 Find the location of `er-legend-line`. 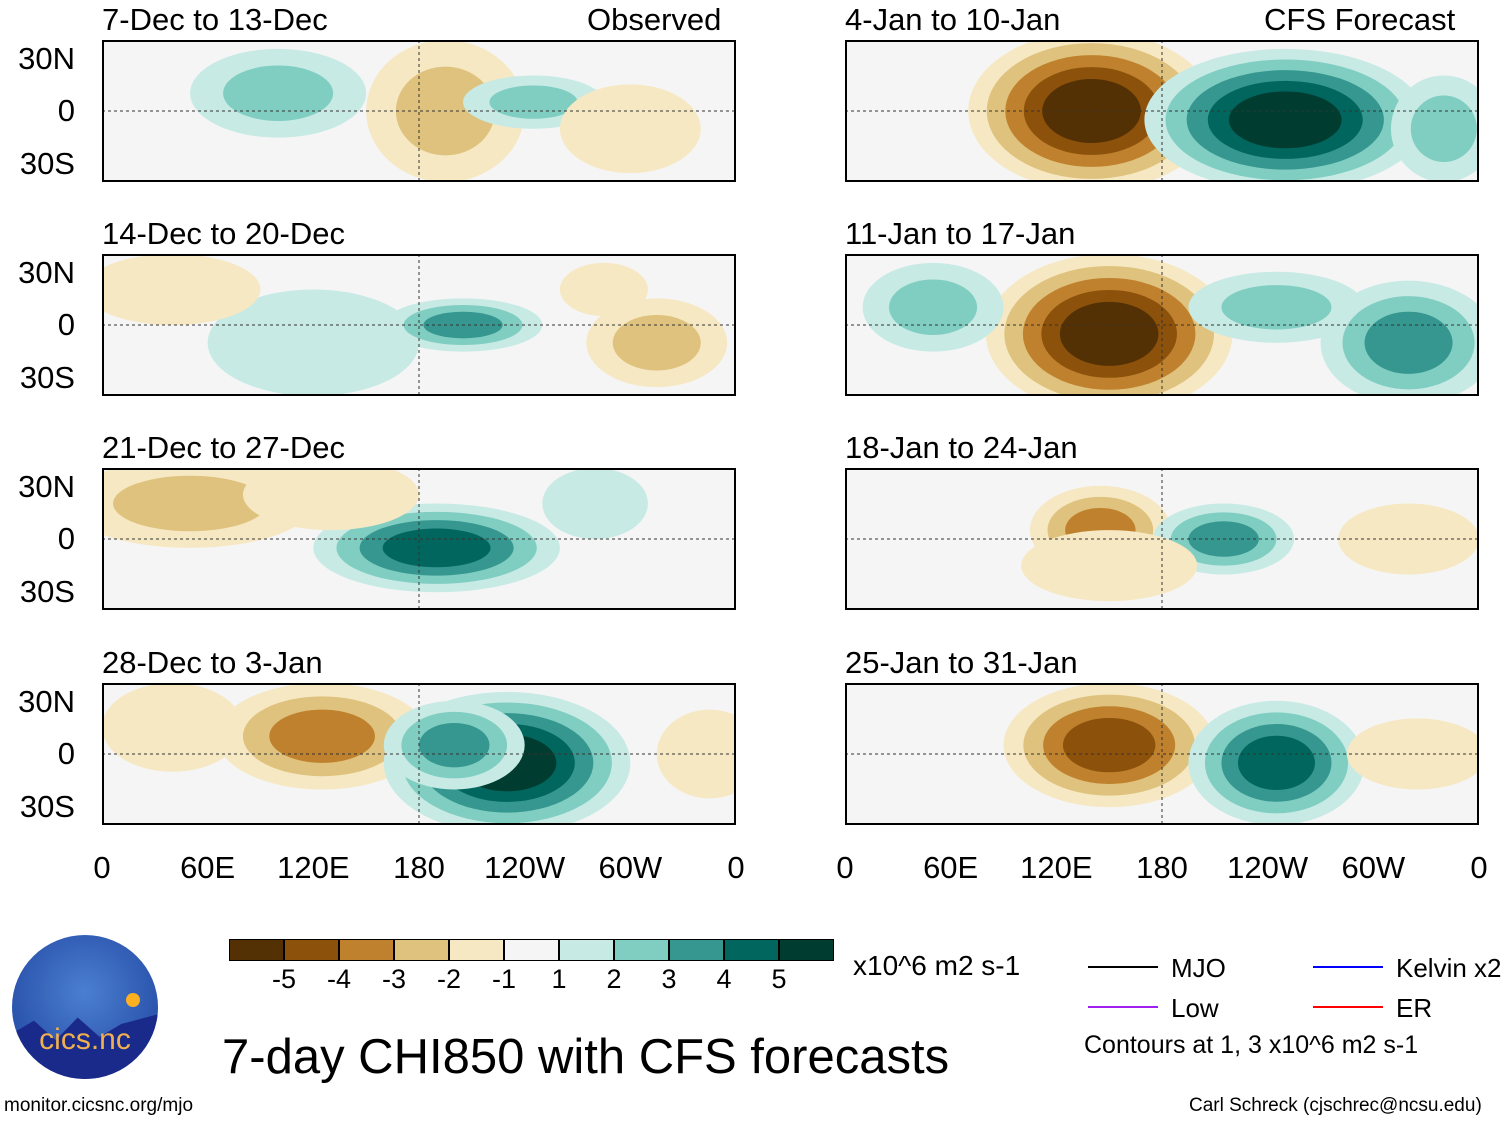

er-legend-line is located at coordinates (1348, 1007).